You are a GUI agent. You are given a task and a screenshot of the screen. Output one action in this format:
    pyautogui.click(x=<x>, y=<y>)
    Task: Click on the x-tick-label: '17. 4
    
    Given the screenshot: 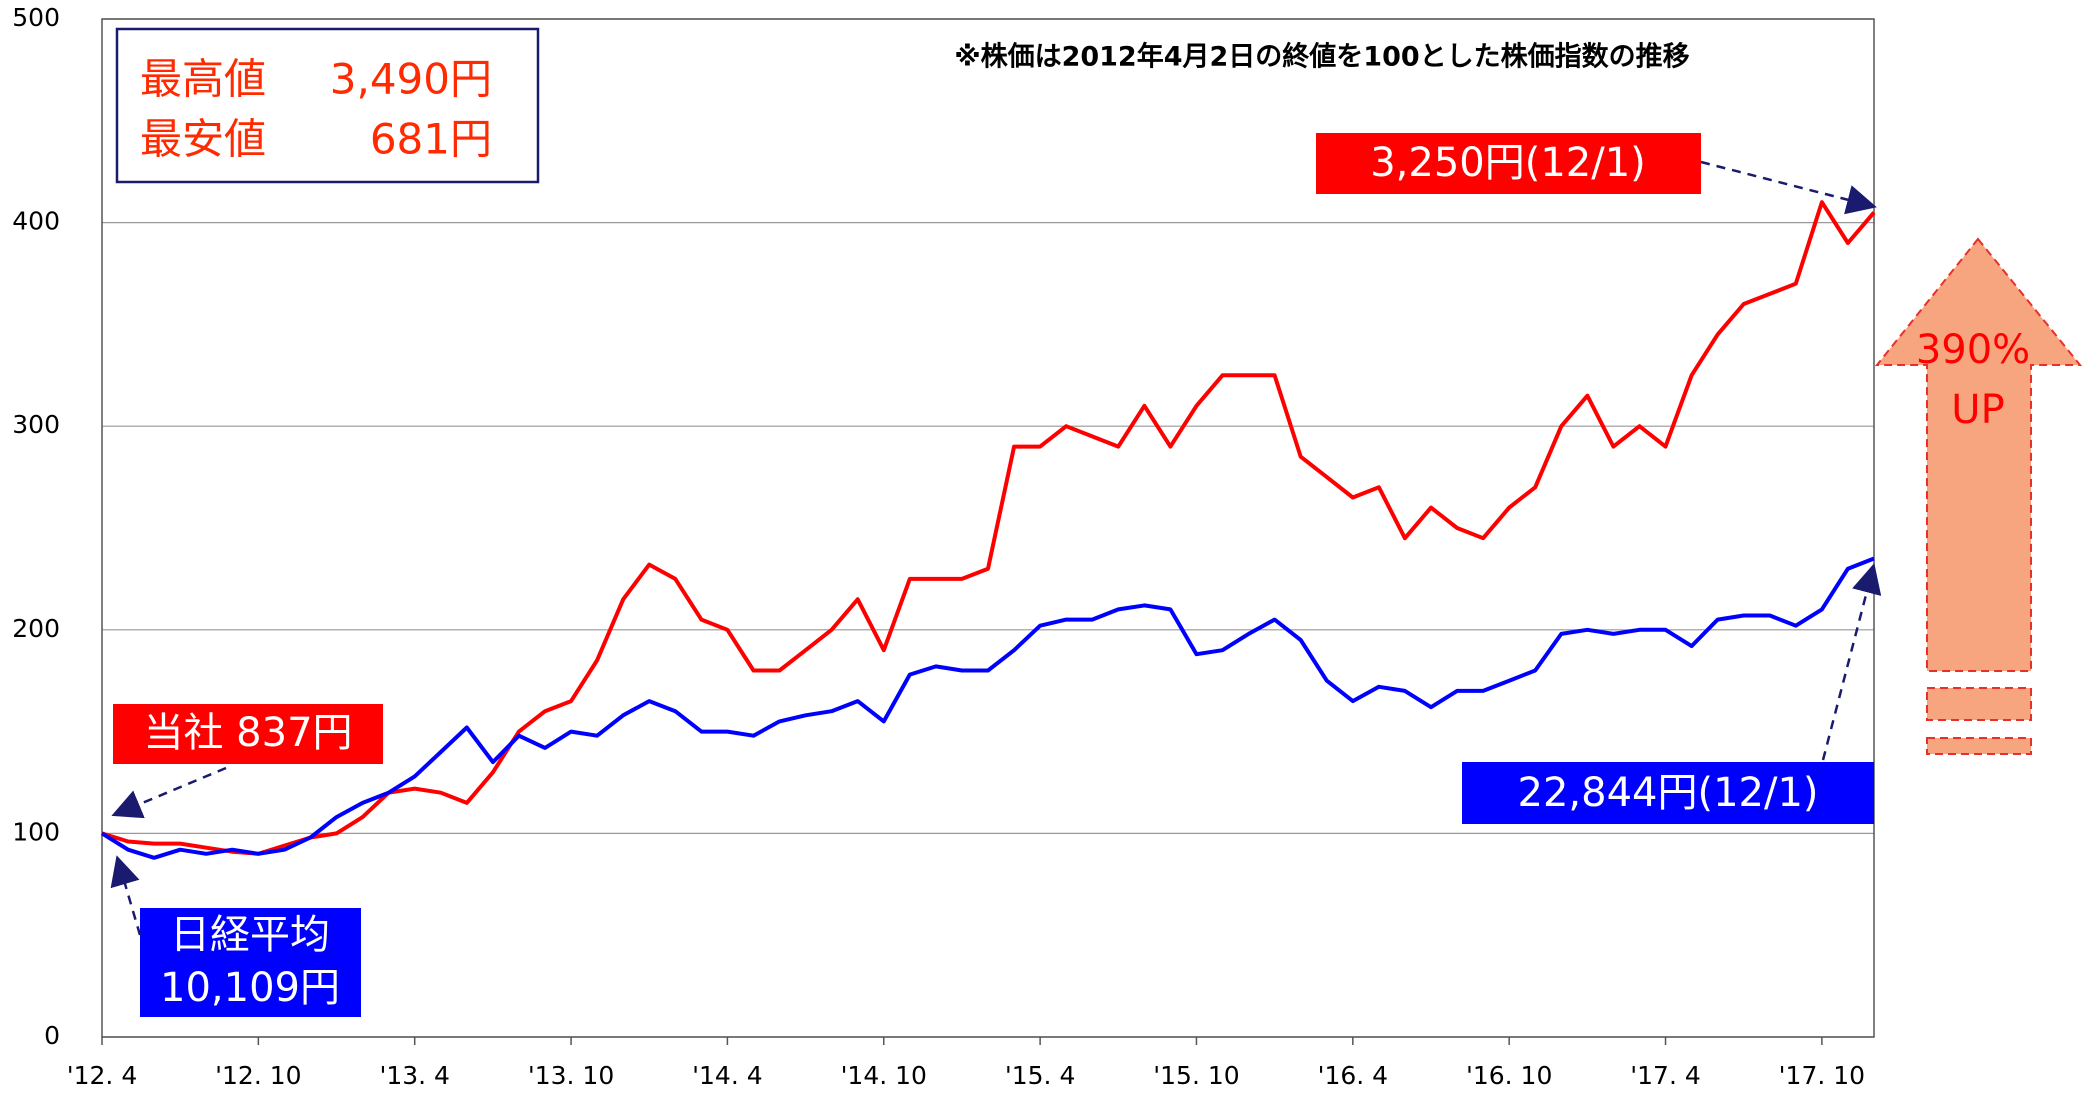 What is the action you would take?
    pyautogui.click(x=1665, y=1075)
    